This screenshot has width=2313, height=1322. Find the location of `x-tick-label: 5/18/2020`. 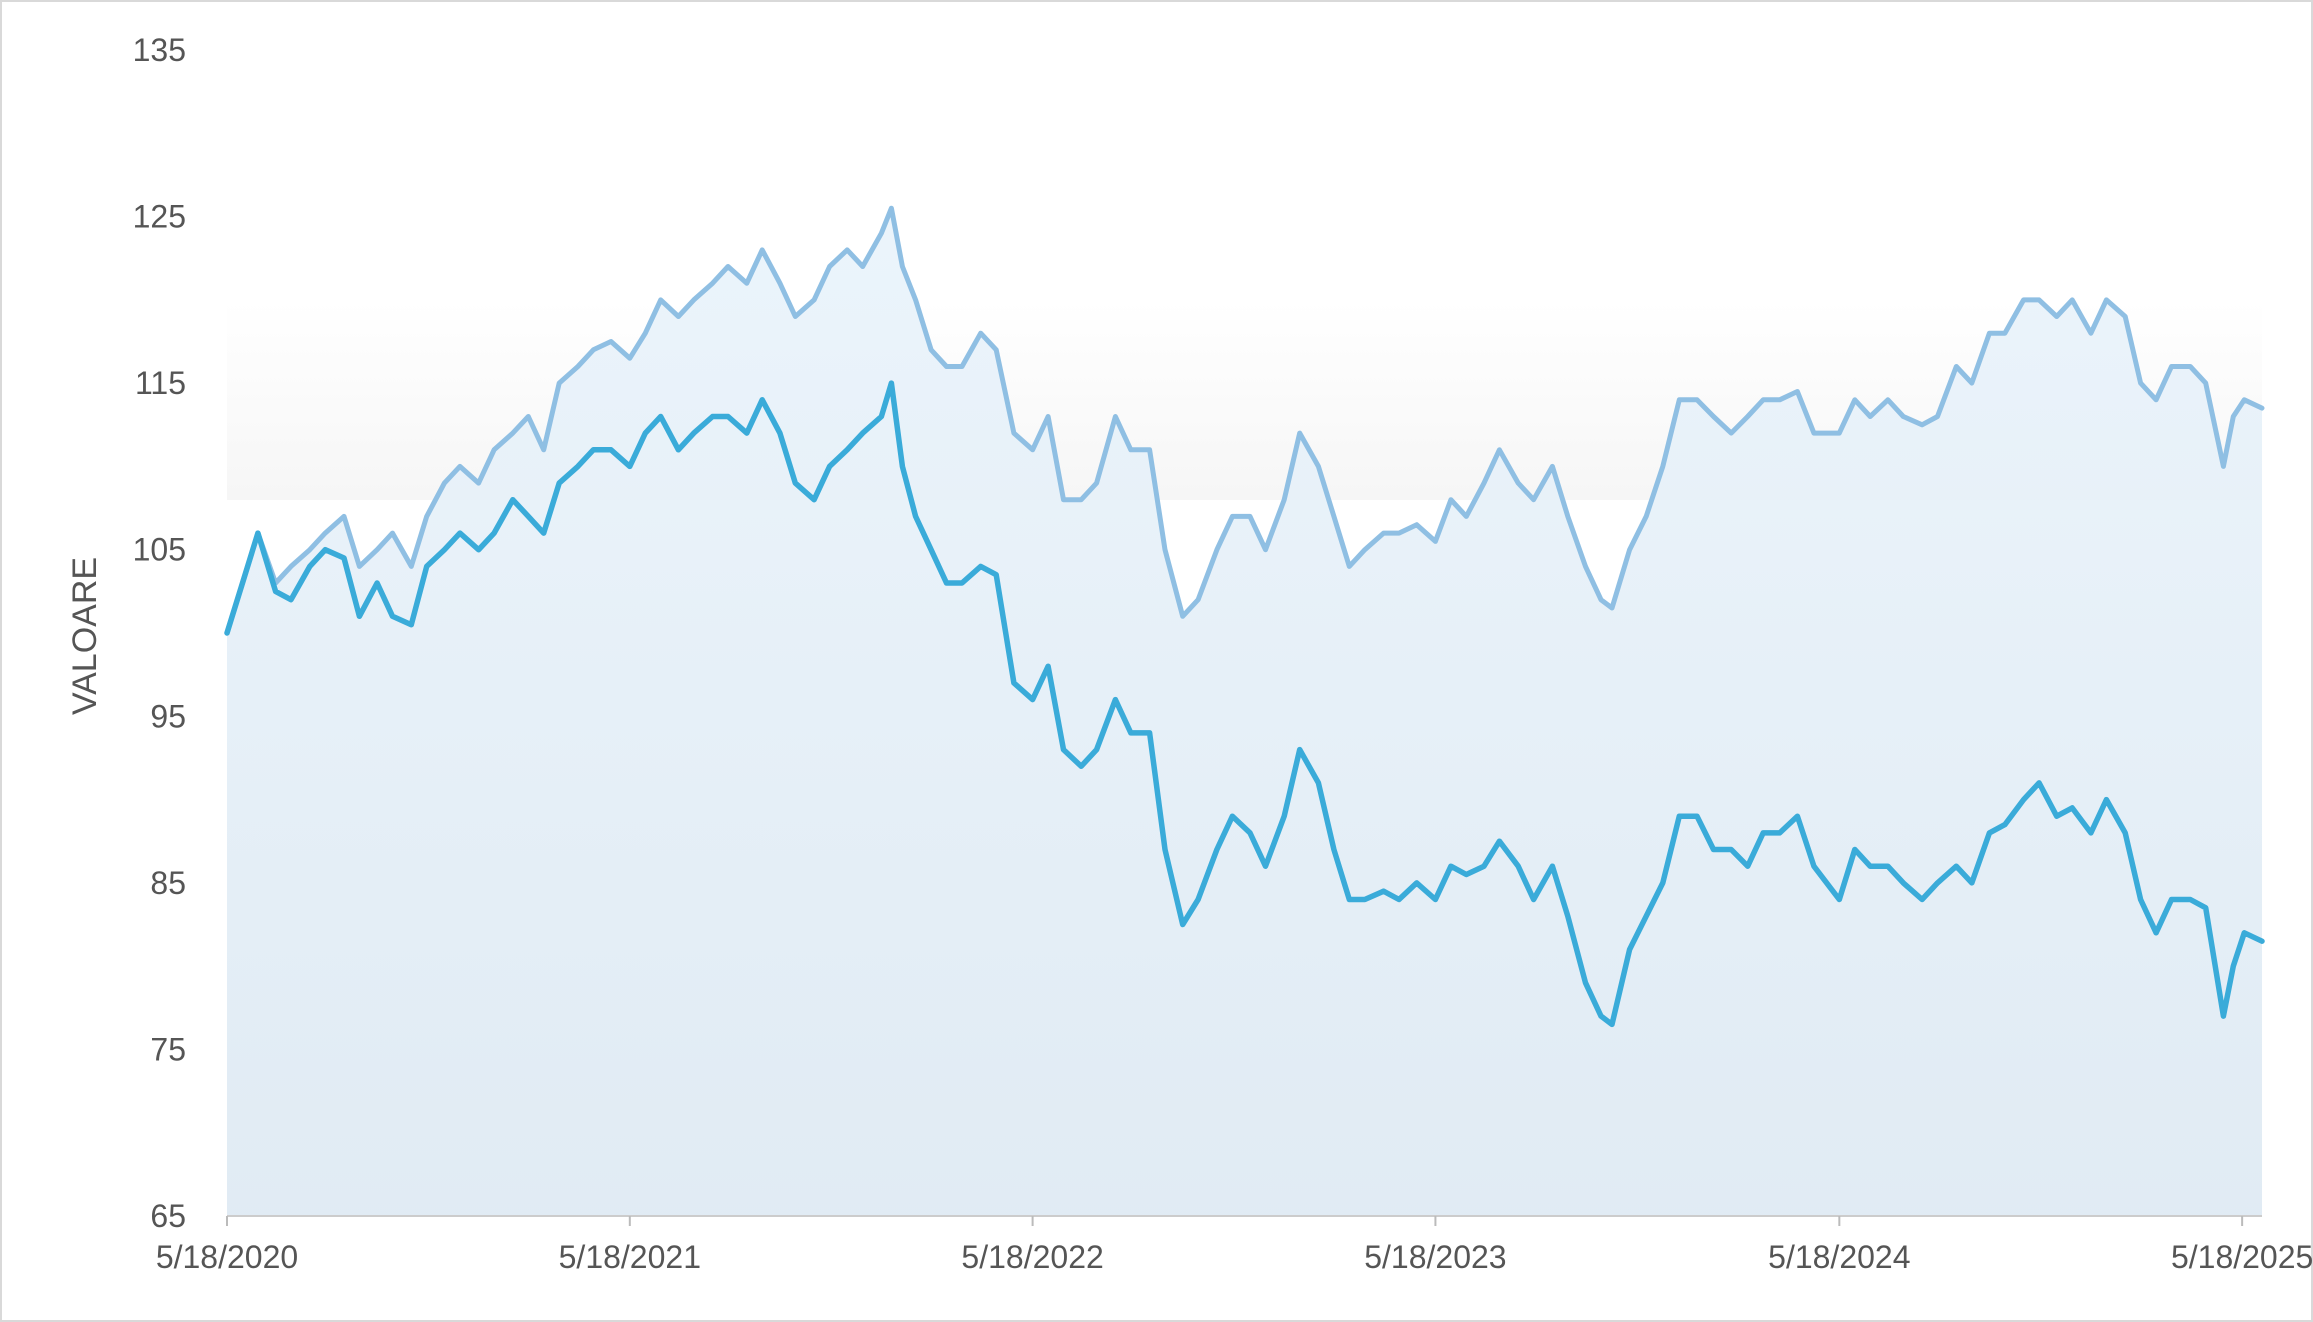

x-tick-label: 5/18/2020 is located at coordinates (227, 1257).